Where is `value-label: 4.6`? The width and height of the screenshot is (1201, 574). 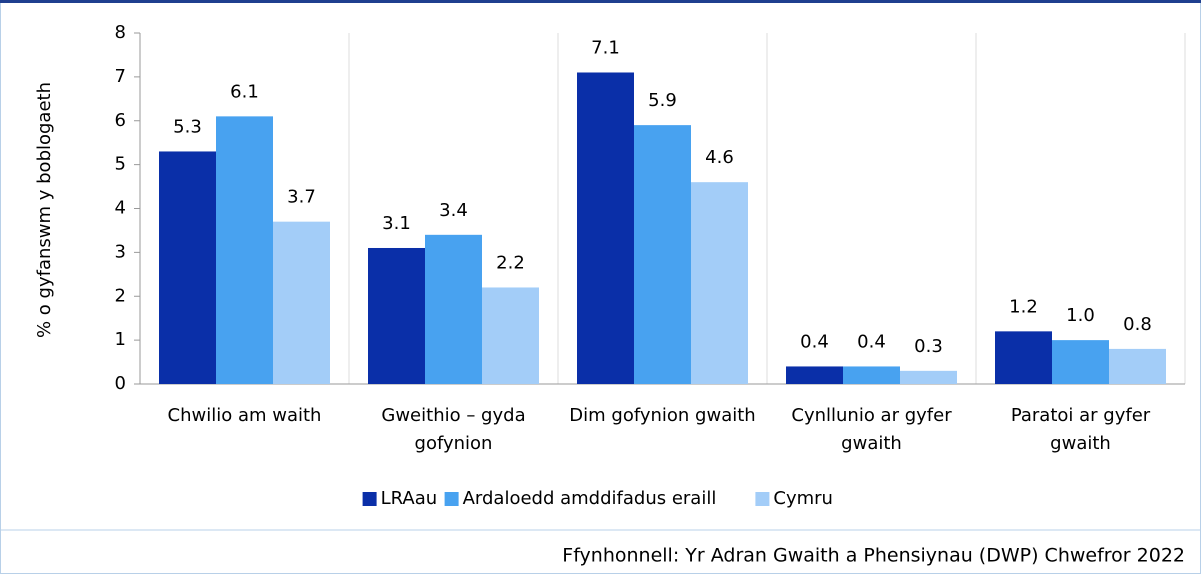
value-label: 4.6 is located at coordinates (719, 157).